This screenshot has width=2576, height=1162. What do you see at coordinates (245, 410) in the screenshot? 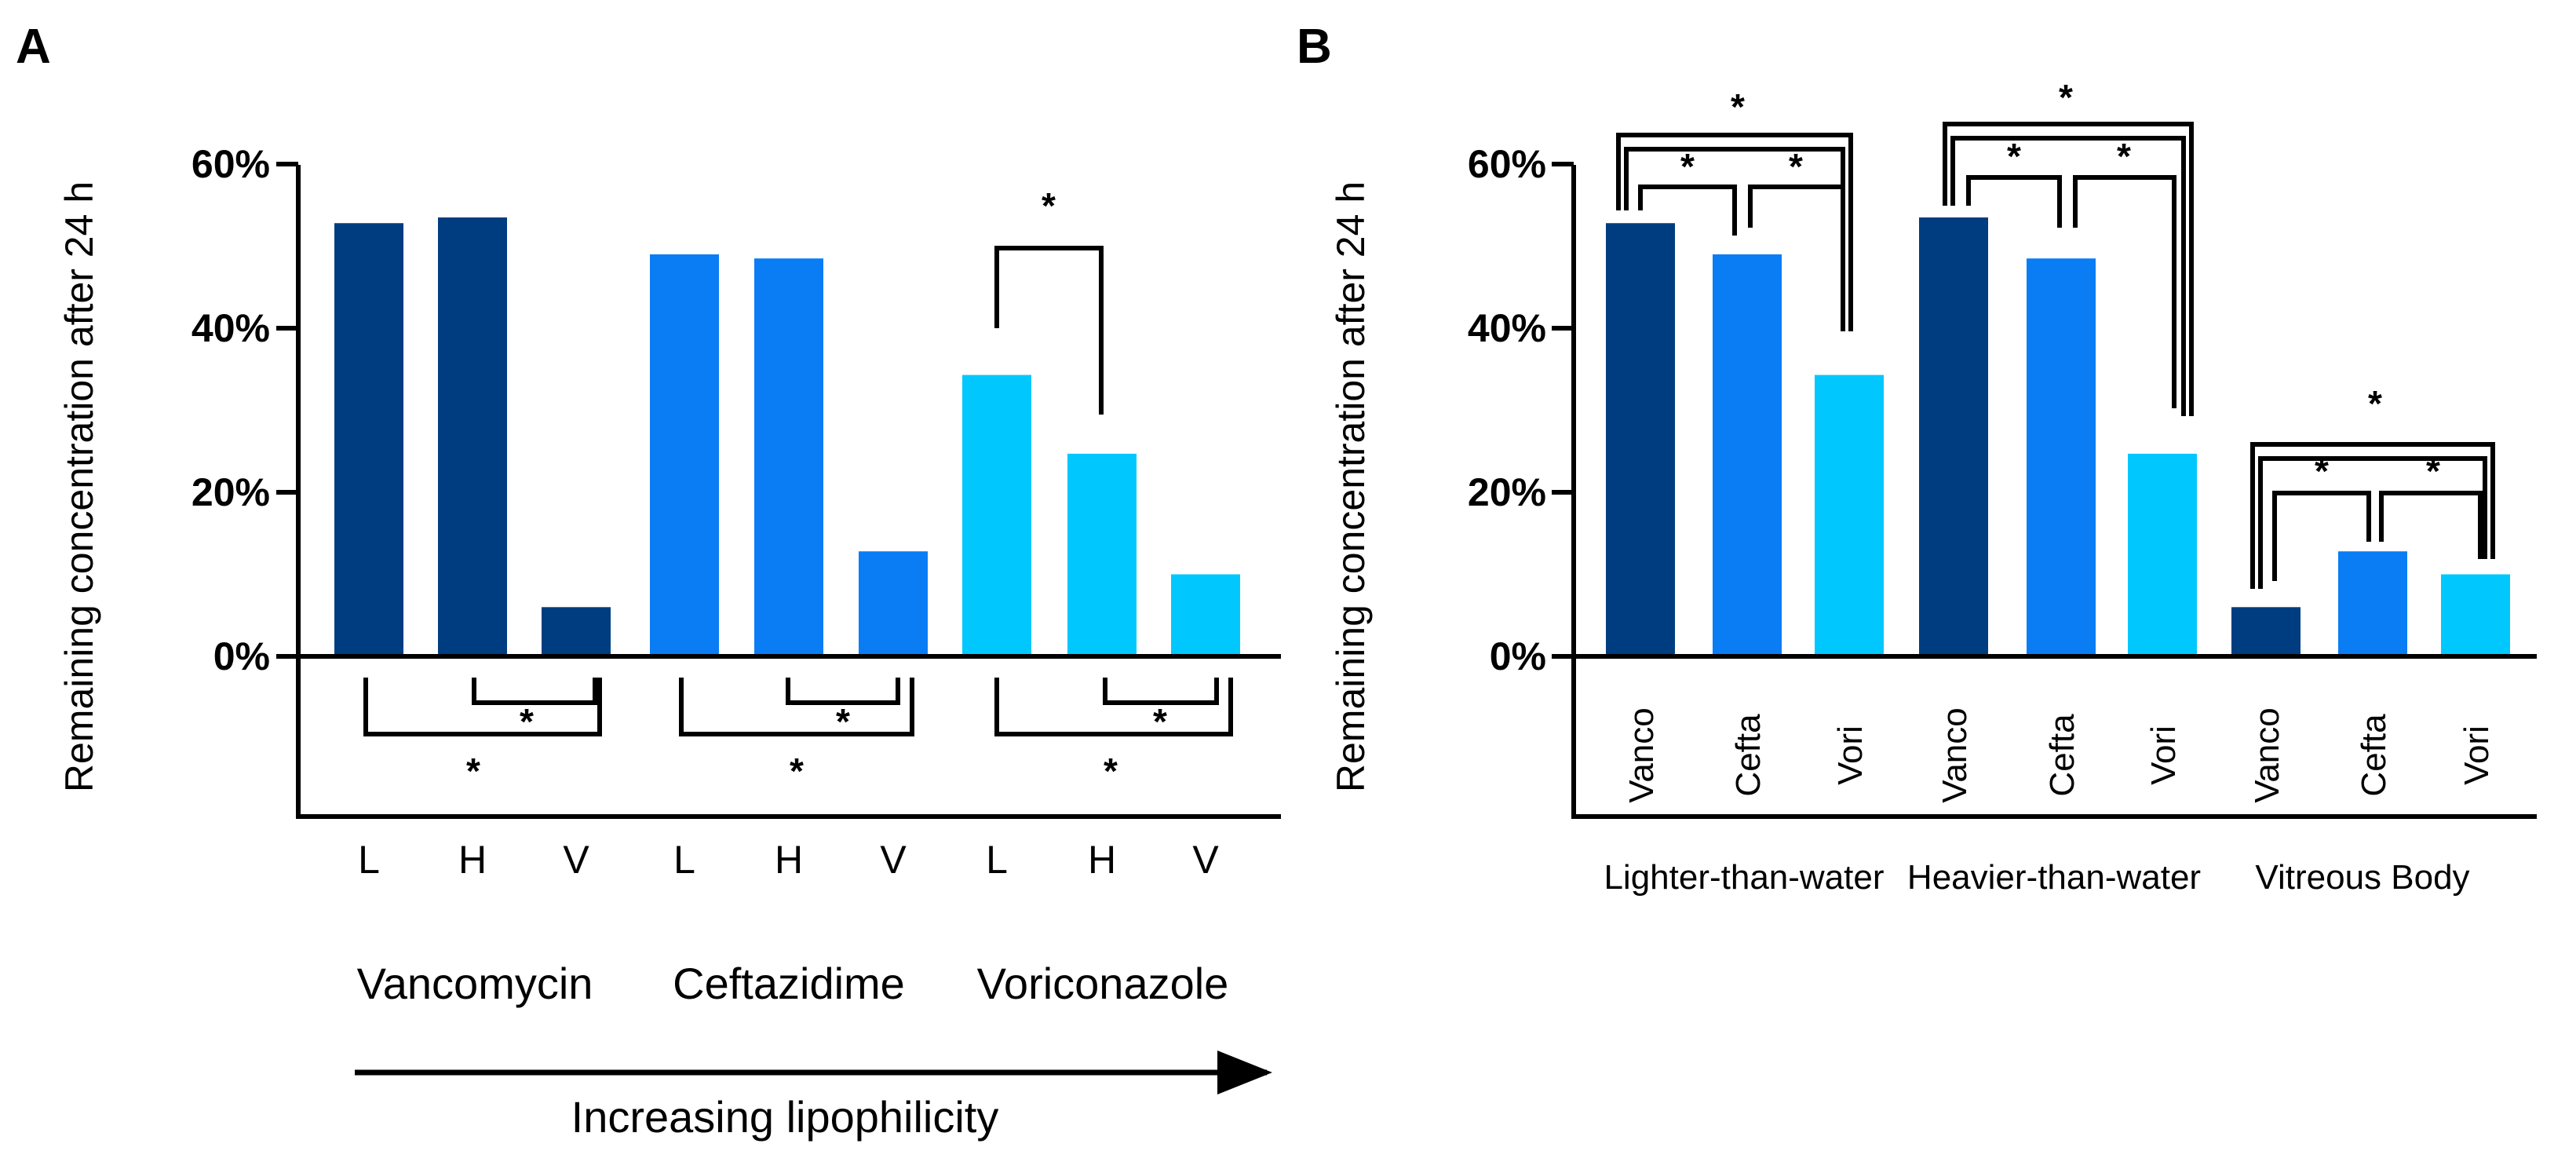
I see `panel-a-y-axis: 0% 20% 40% 60%` at bounding box center [245, 410].